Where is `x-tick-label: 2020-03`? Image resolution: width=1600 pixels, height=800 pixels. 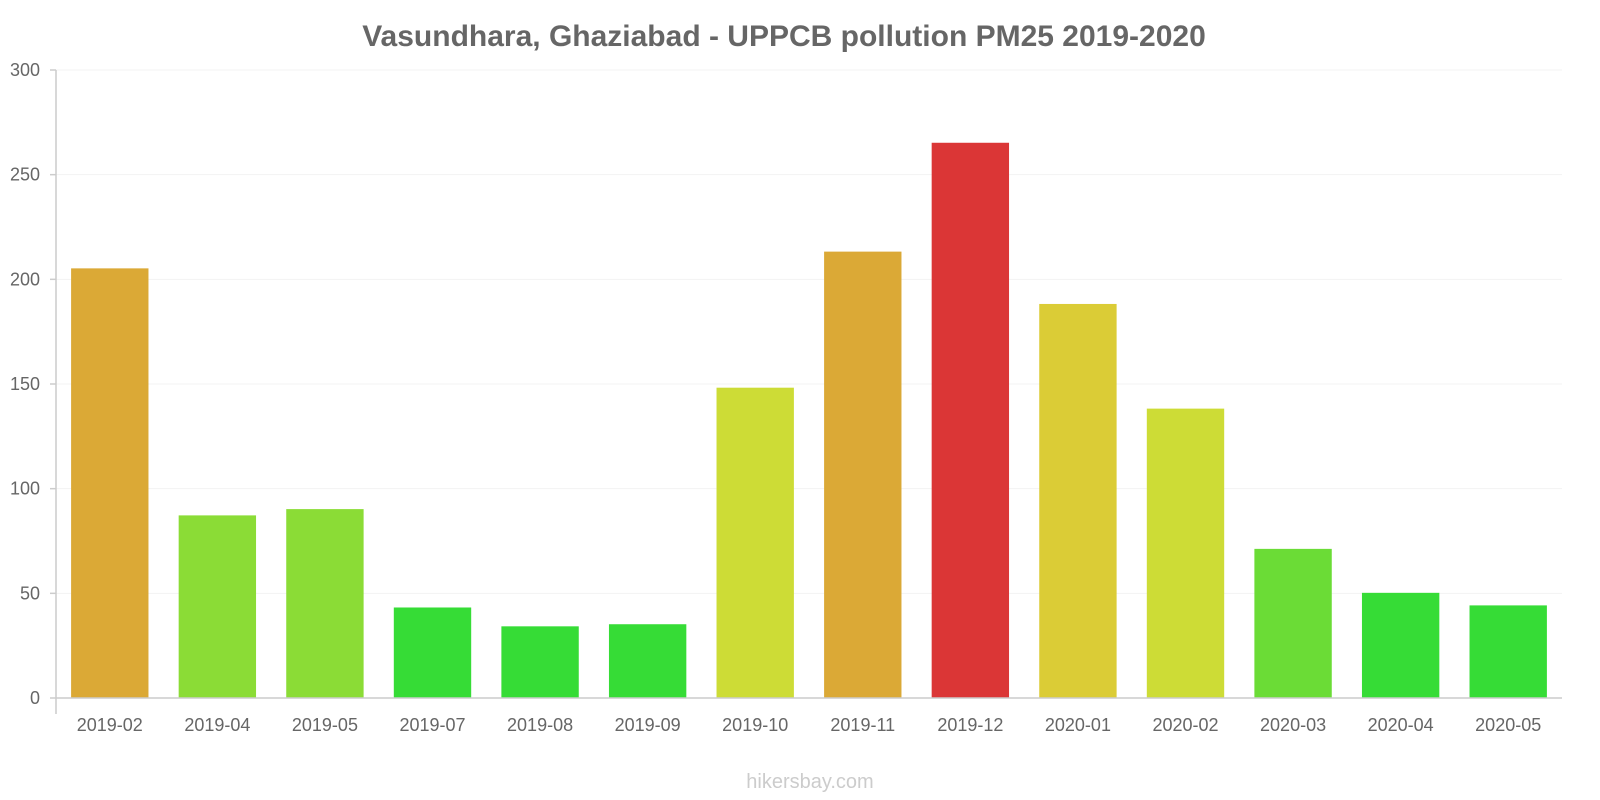
x-tick-label: 2020-03 is located at coordinates (1293, 725).